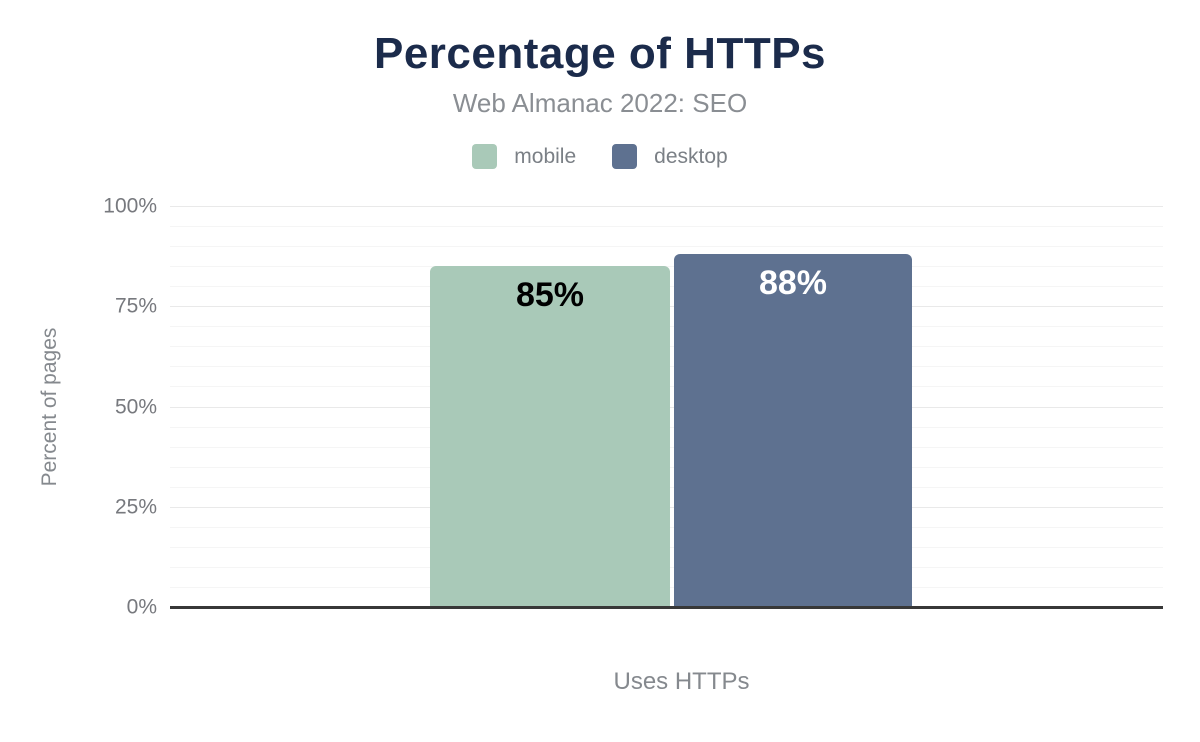  Describe the element at coordinates (550, 436) in the screenshot. I see `bar-mobile: 85%` at that location.